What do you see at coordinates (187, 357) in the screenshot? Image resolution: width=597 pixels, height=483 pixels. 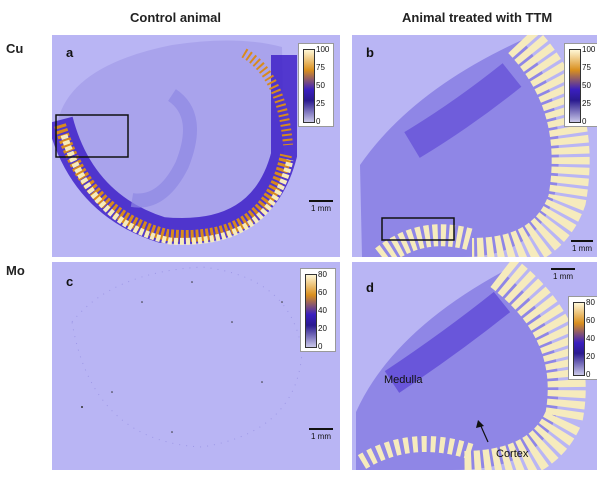 I see `kidney-section-image` at bounding box center [187, 357].